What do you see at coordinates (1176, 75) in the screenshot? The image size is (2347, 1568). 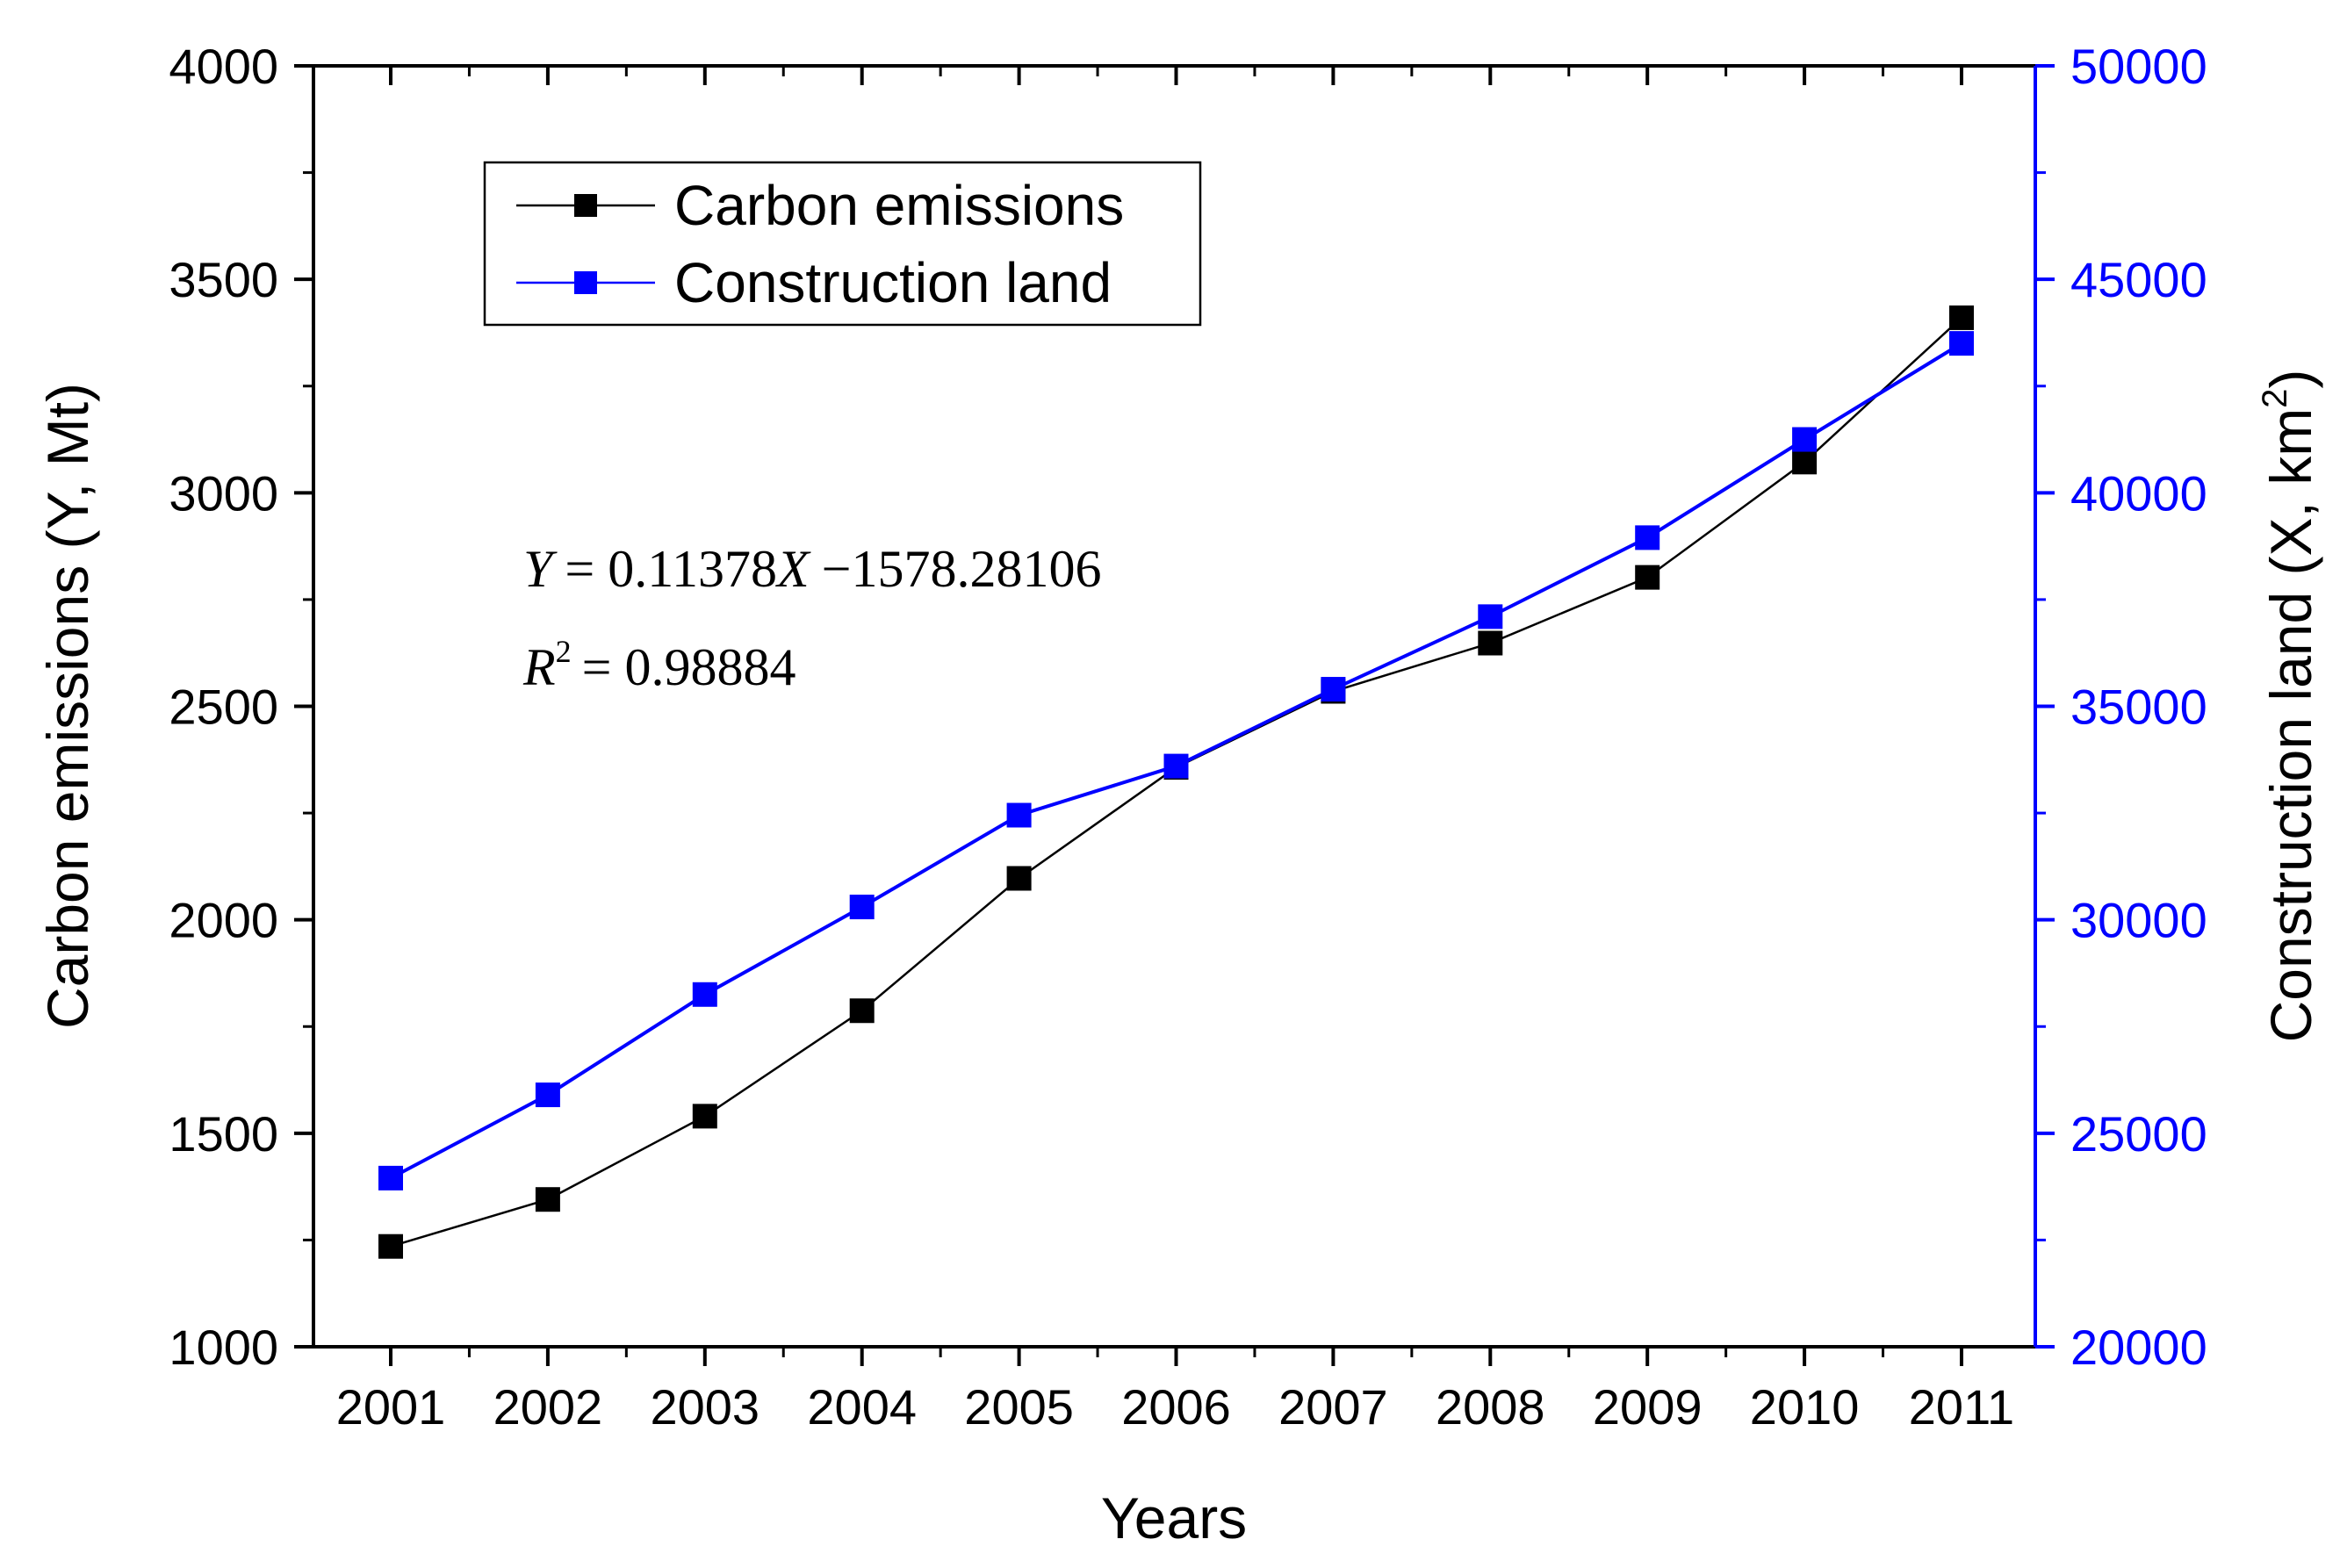 I see `top-axis-ticks` at bounding box center [1176, 75].